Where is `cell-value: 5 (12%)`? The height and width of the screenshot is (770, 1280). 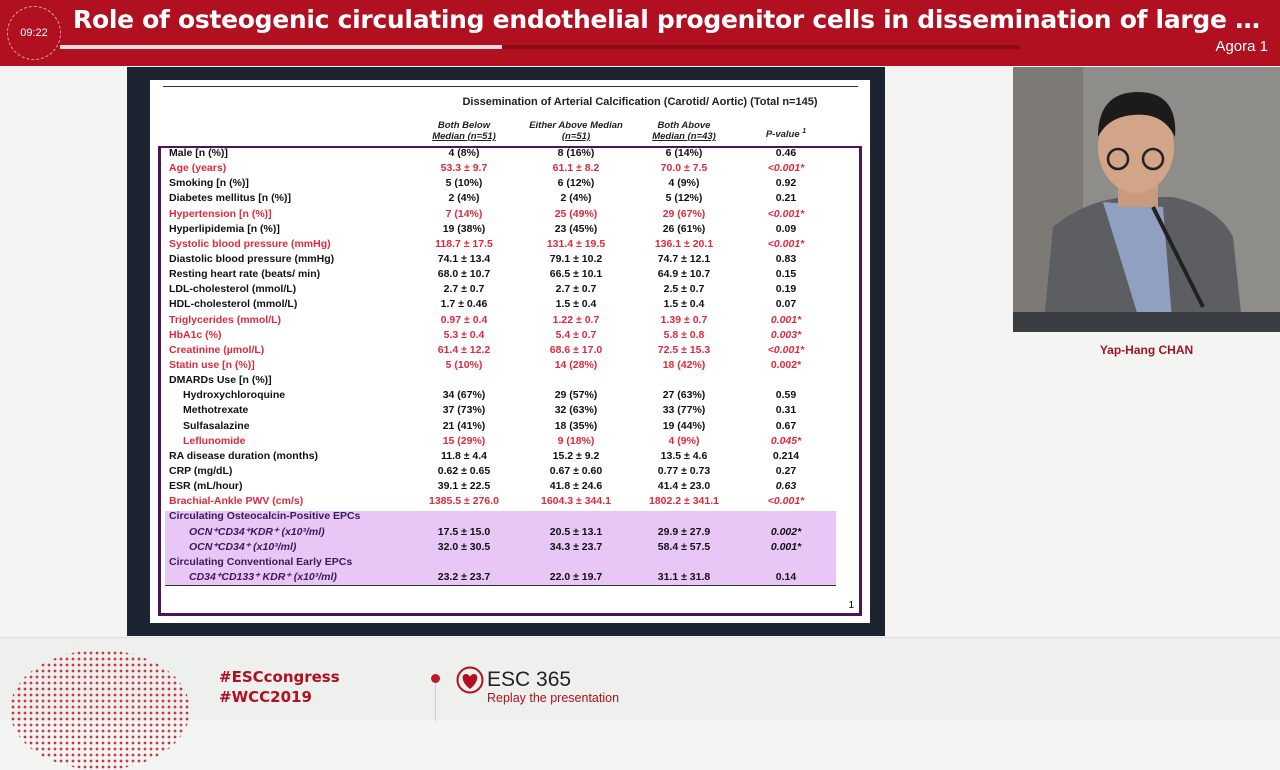
cell-value: 5 (12%) is located at coordinates (684, 198).